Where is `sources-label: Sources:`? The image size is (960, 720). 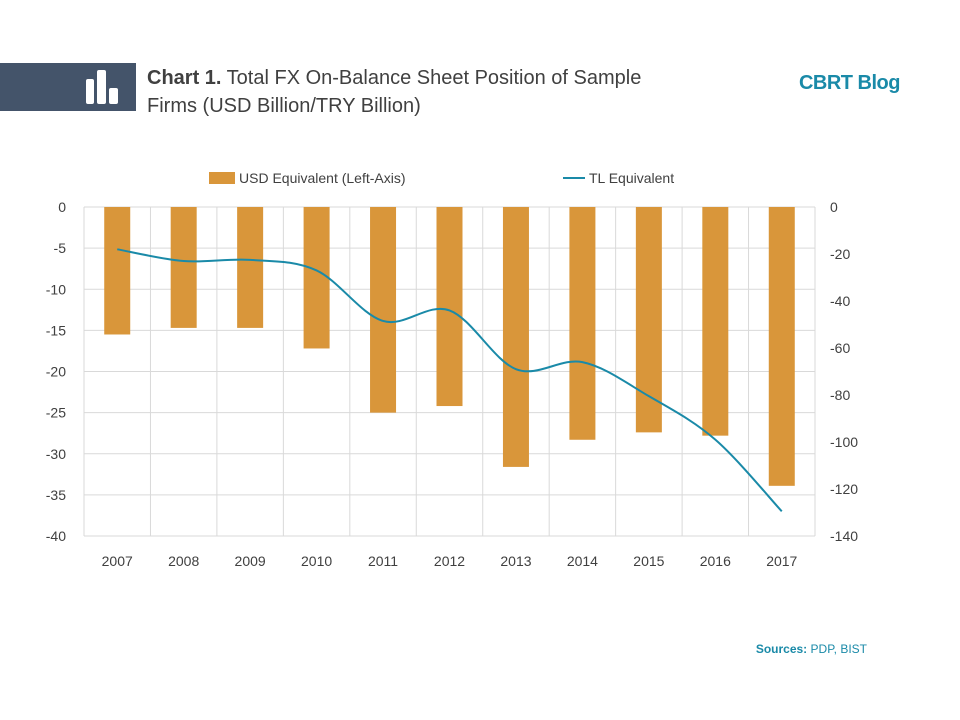 sources-label: Sources: is located at coordinates (781, 649).